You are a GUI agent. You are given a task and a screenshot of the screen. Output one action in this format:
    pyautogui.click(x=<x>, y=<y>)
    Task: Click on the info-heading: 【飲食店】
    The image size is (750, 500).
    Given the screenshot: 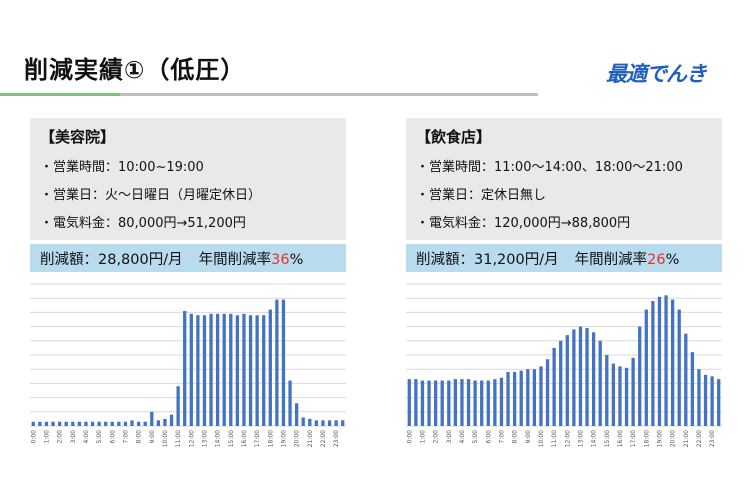 What is the action you would take?
    pyautogui.click(x=454, y=137)
    